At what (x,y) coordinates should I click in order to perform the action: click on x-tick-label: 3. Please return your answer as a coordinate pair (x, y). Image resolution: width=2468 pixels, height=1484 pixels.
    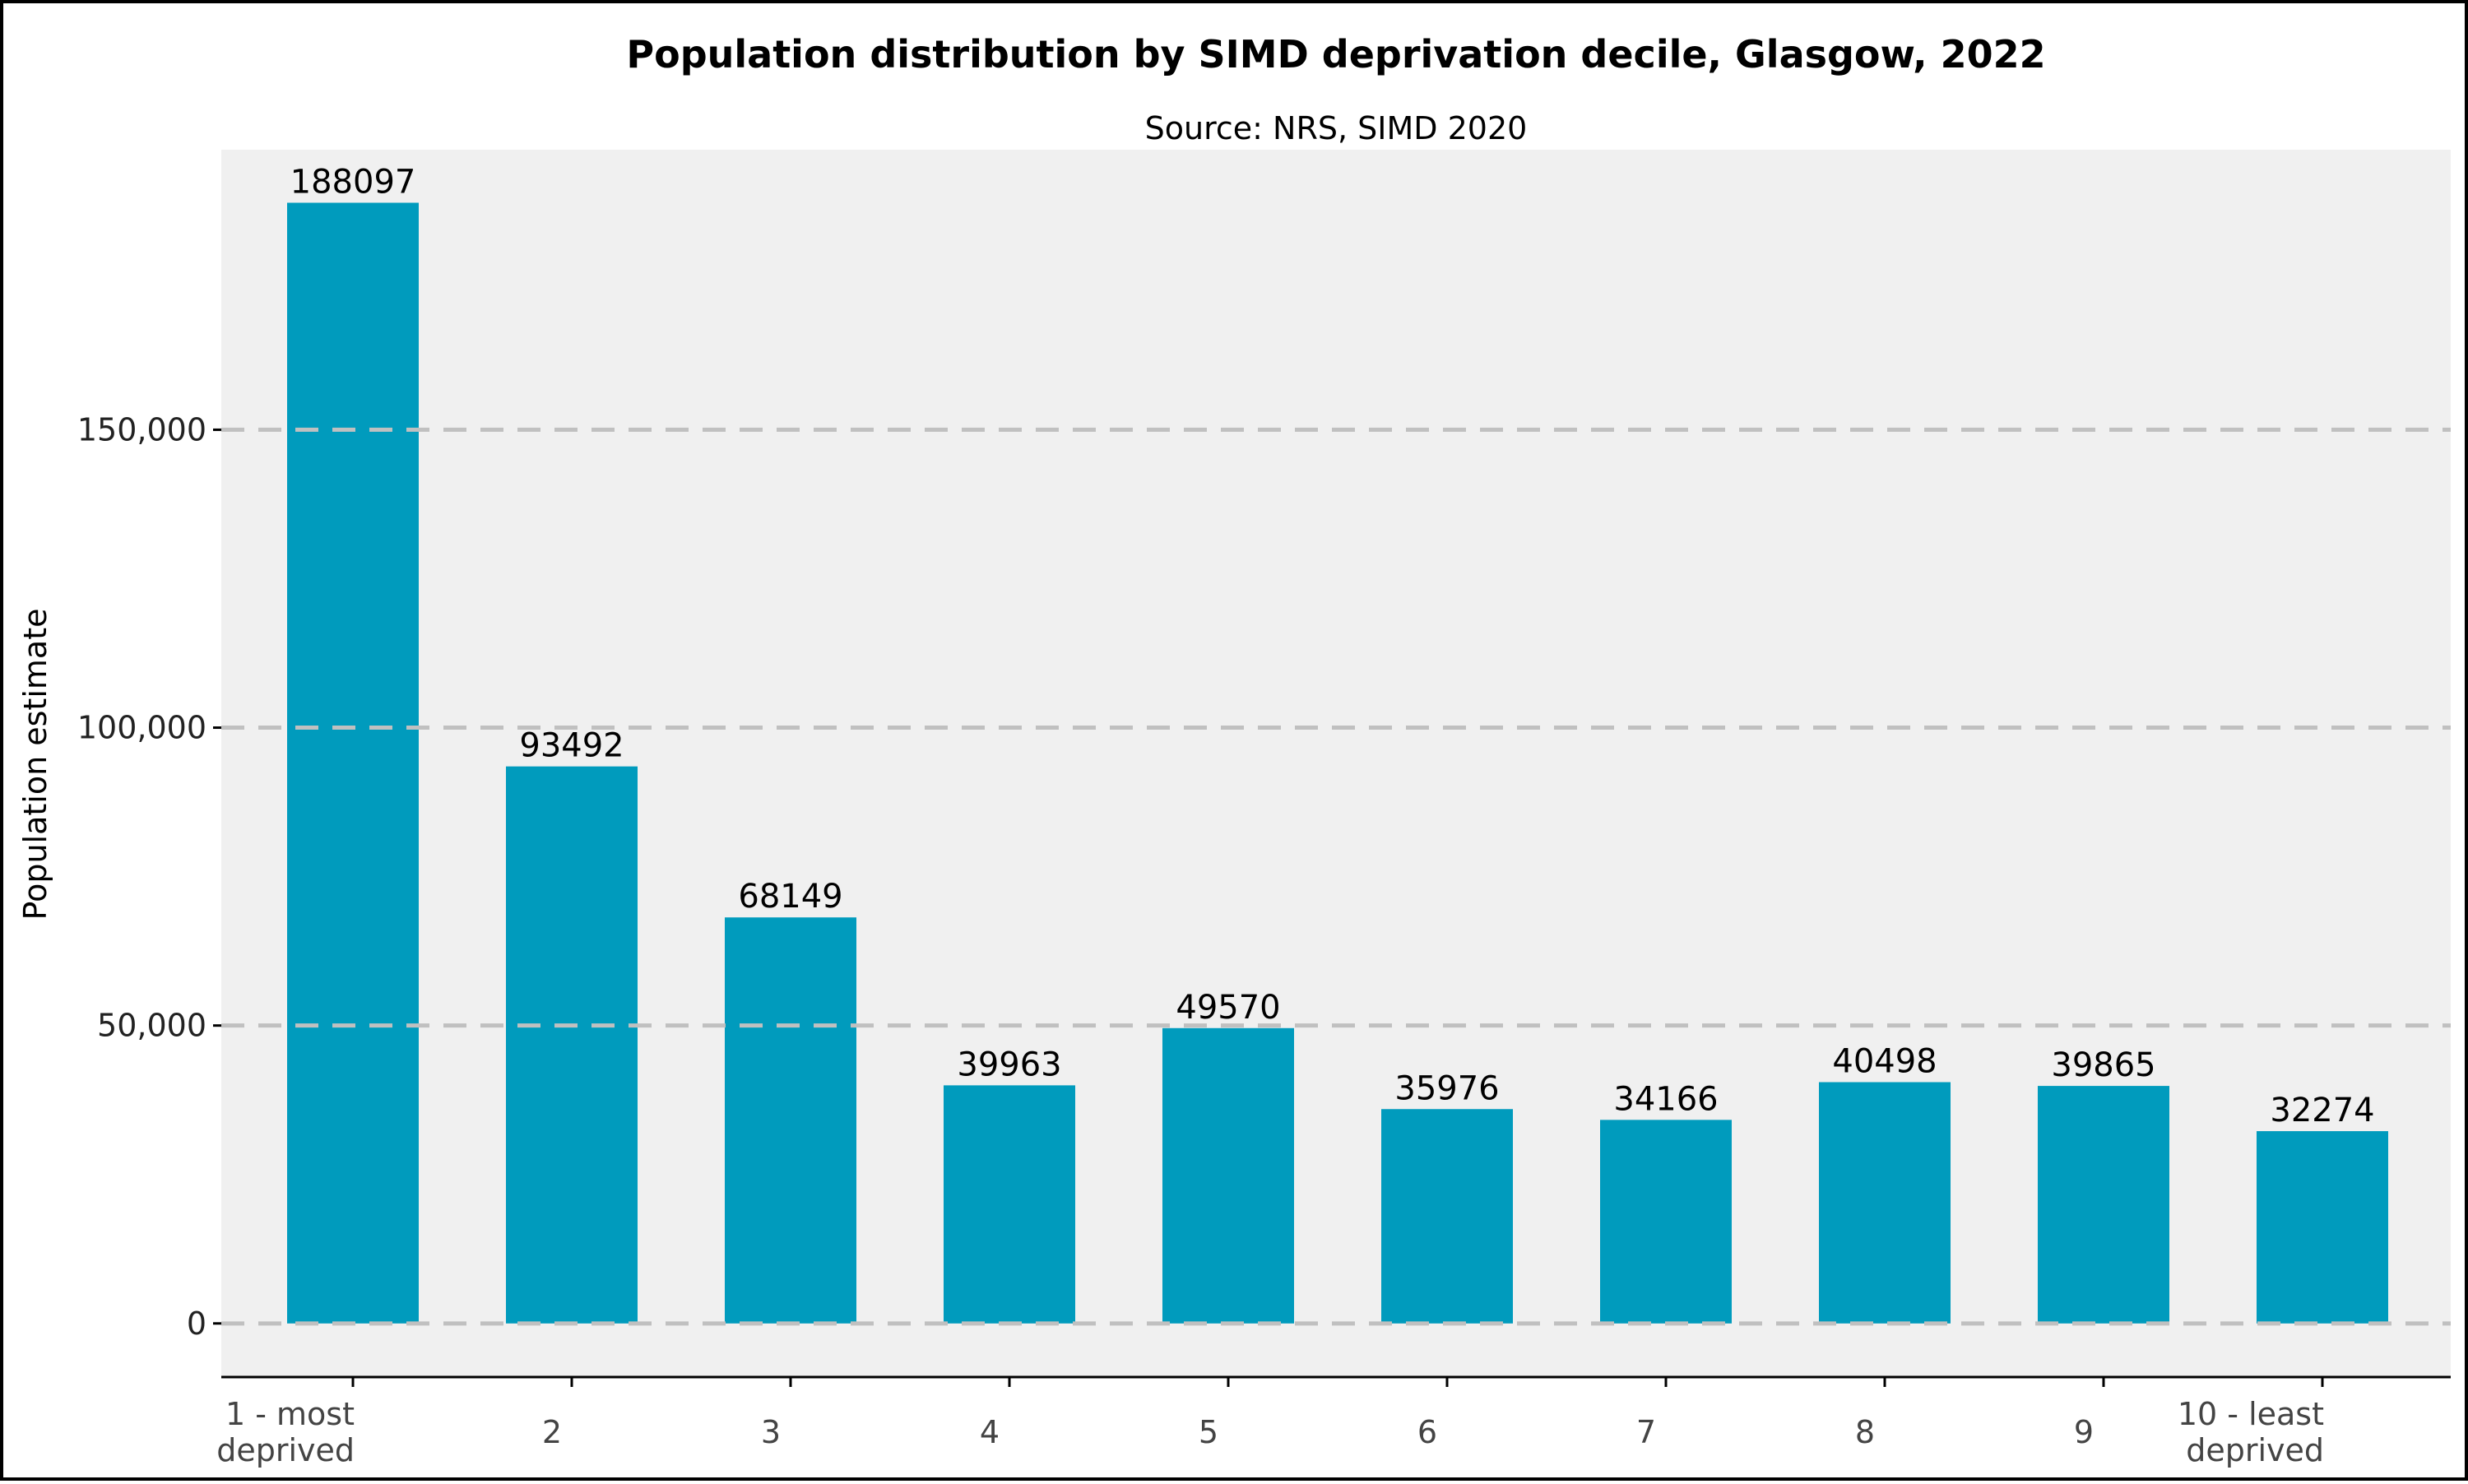
    Looking at the image, I should click on (771, 1432).